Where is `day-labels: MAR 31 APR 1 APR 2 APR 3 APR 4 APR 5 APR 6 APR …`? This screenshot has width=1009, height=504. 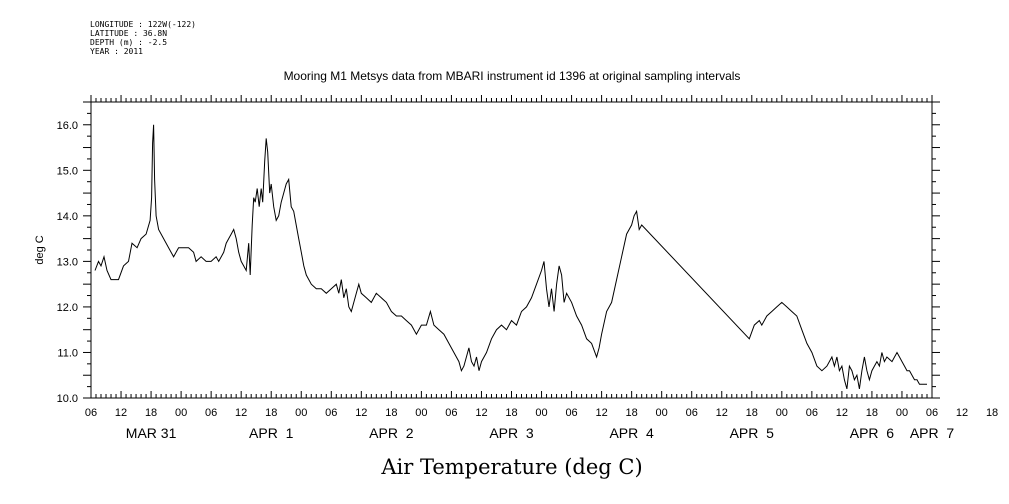 day-labels: MAR 31 APR 1 APR 2 APR 3 APR 4 APR 5 APR 6 APR … is located at coordinates (540, 433).